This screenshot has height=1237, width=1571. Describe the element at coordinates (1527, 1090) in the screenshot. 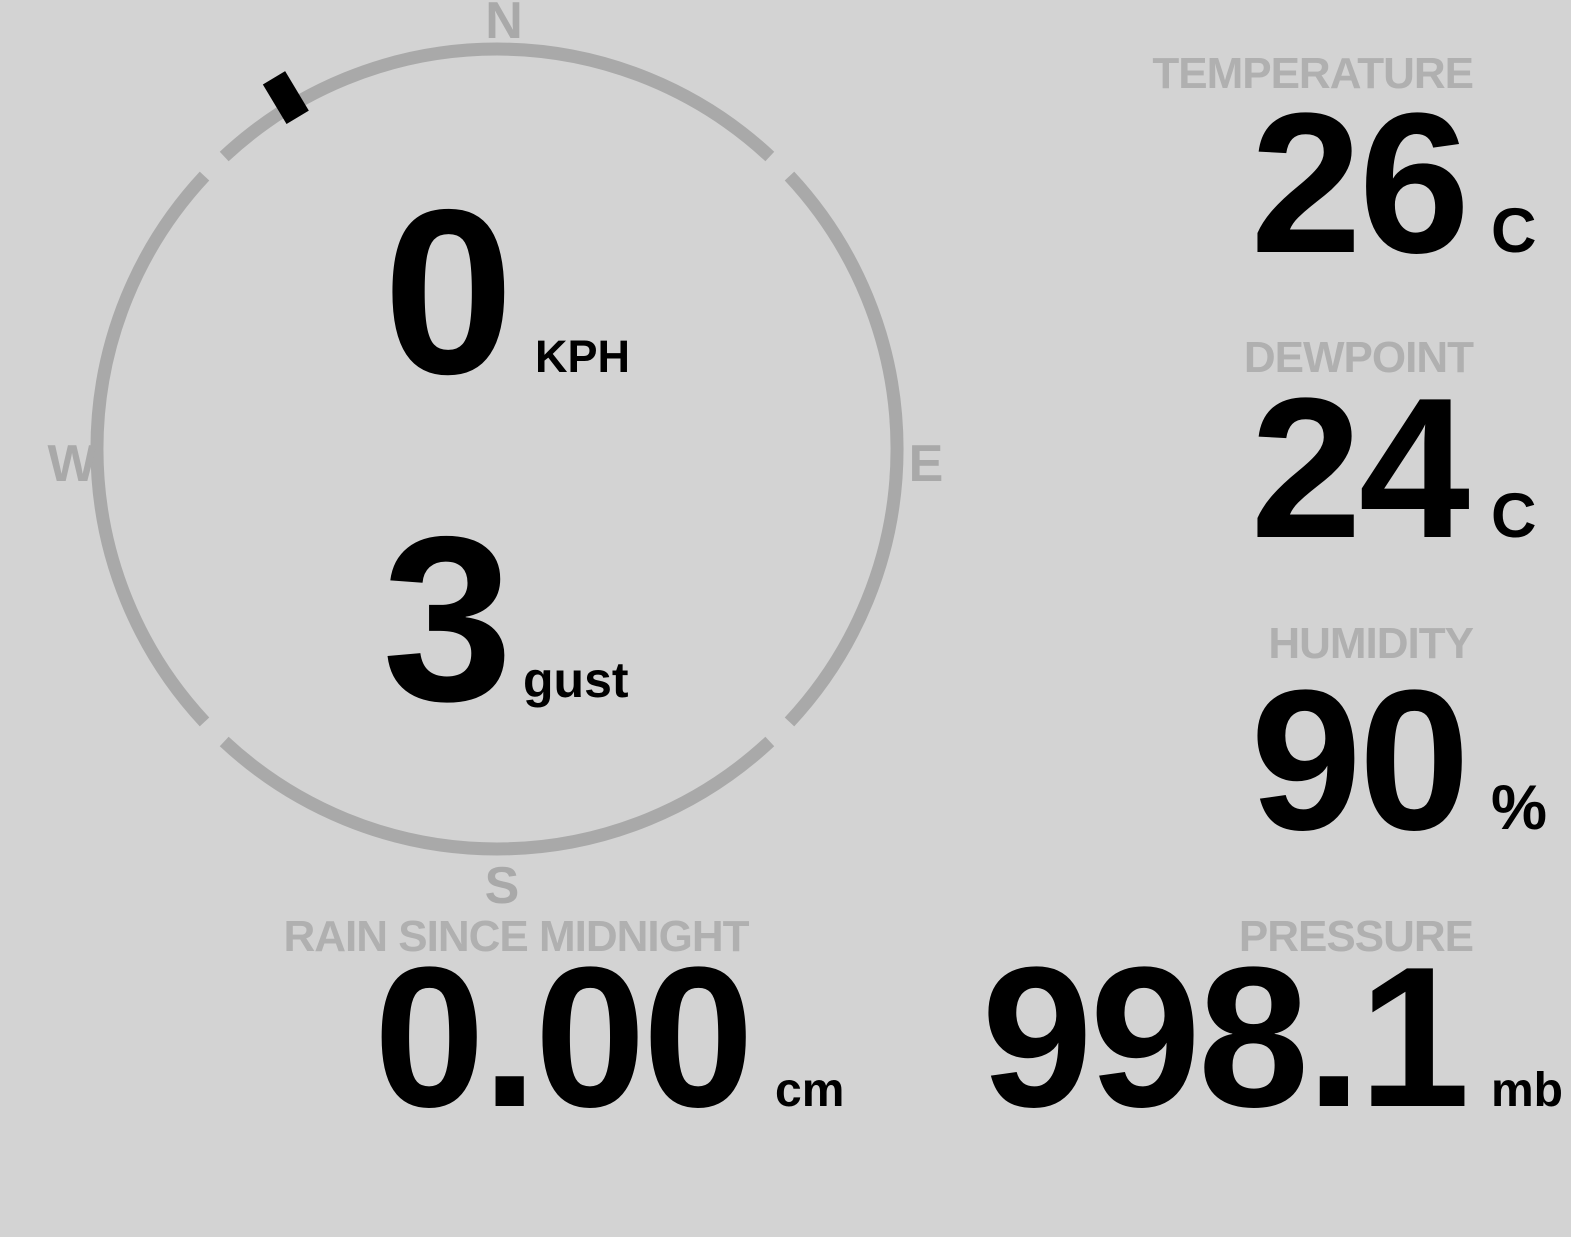

I see `pressure-unit: mb` at that location.